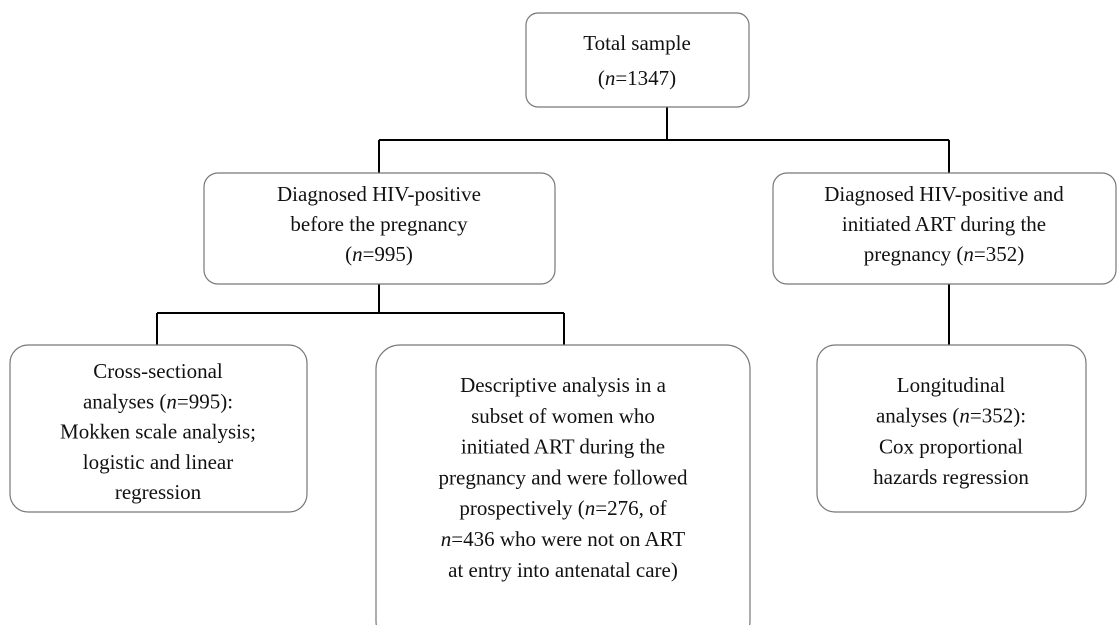  What do you see at coordinates (563, 539) in the screenshot?
I see `node-text: n=436 who were not on ART` at bounding box center [563, 539].